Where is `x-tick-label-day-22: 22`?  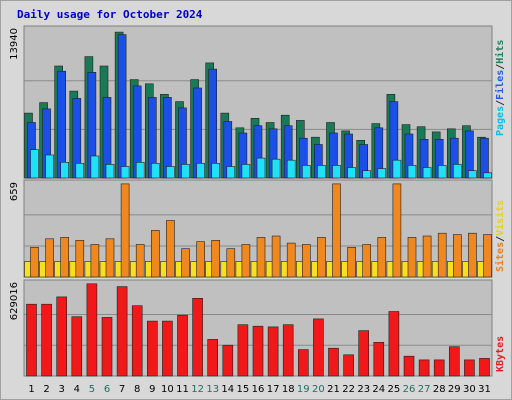
x-tick-label-day-22: 22 is located at coordinates (348, 389).